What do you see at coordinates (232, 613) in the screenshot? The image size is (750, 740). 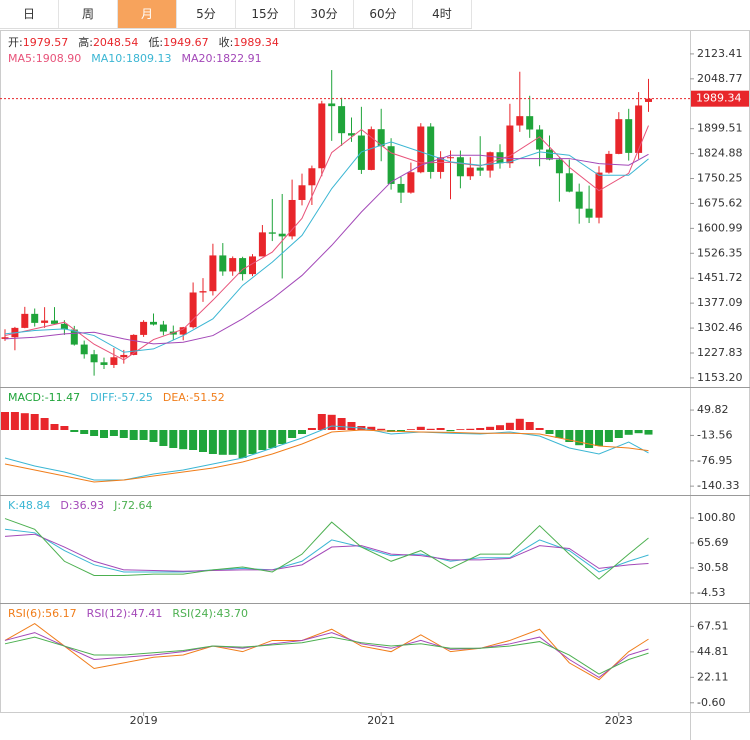 I see `legend-value: 43.70` at bounding box center [232, 613].